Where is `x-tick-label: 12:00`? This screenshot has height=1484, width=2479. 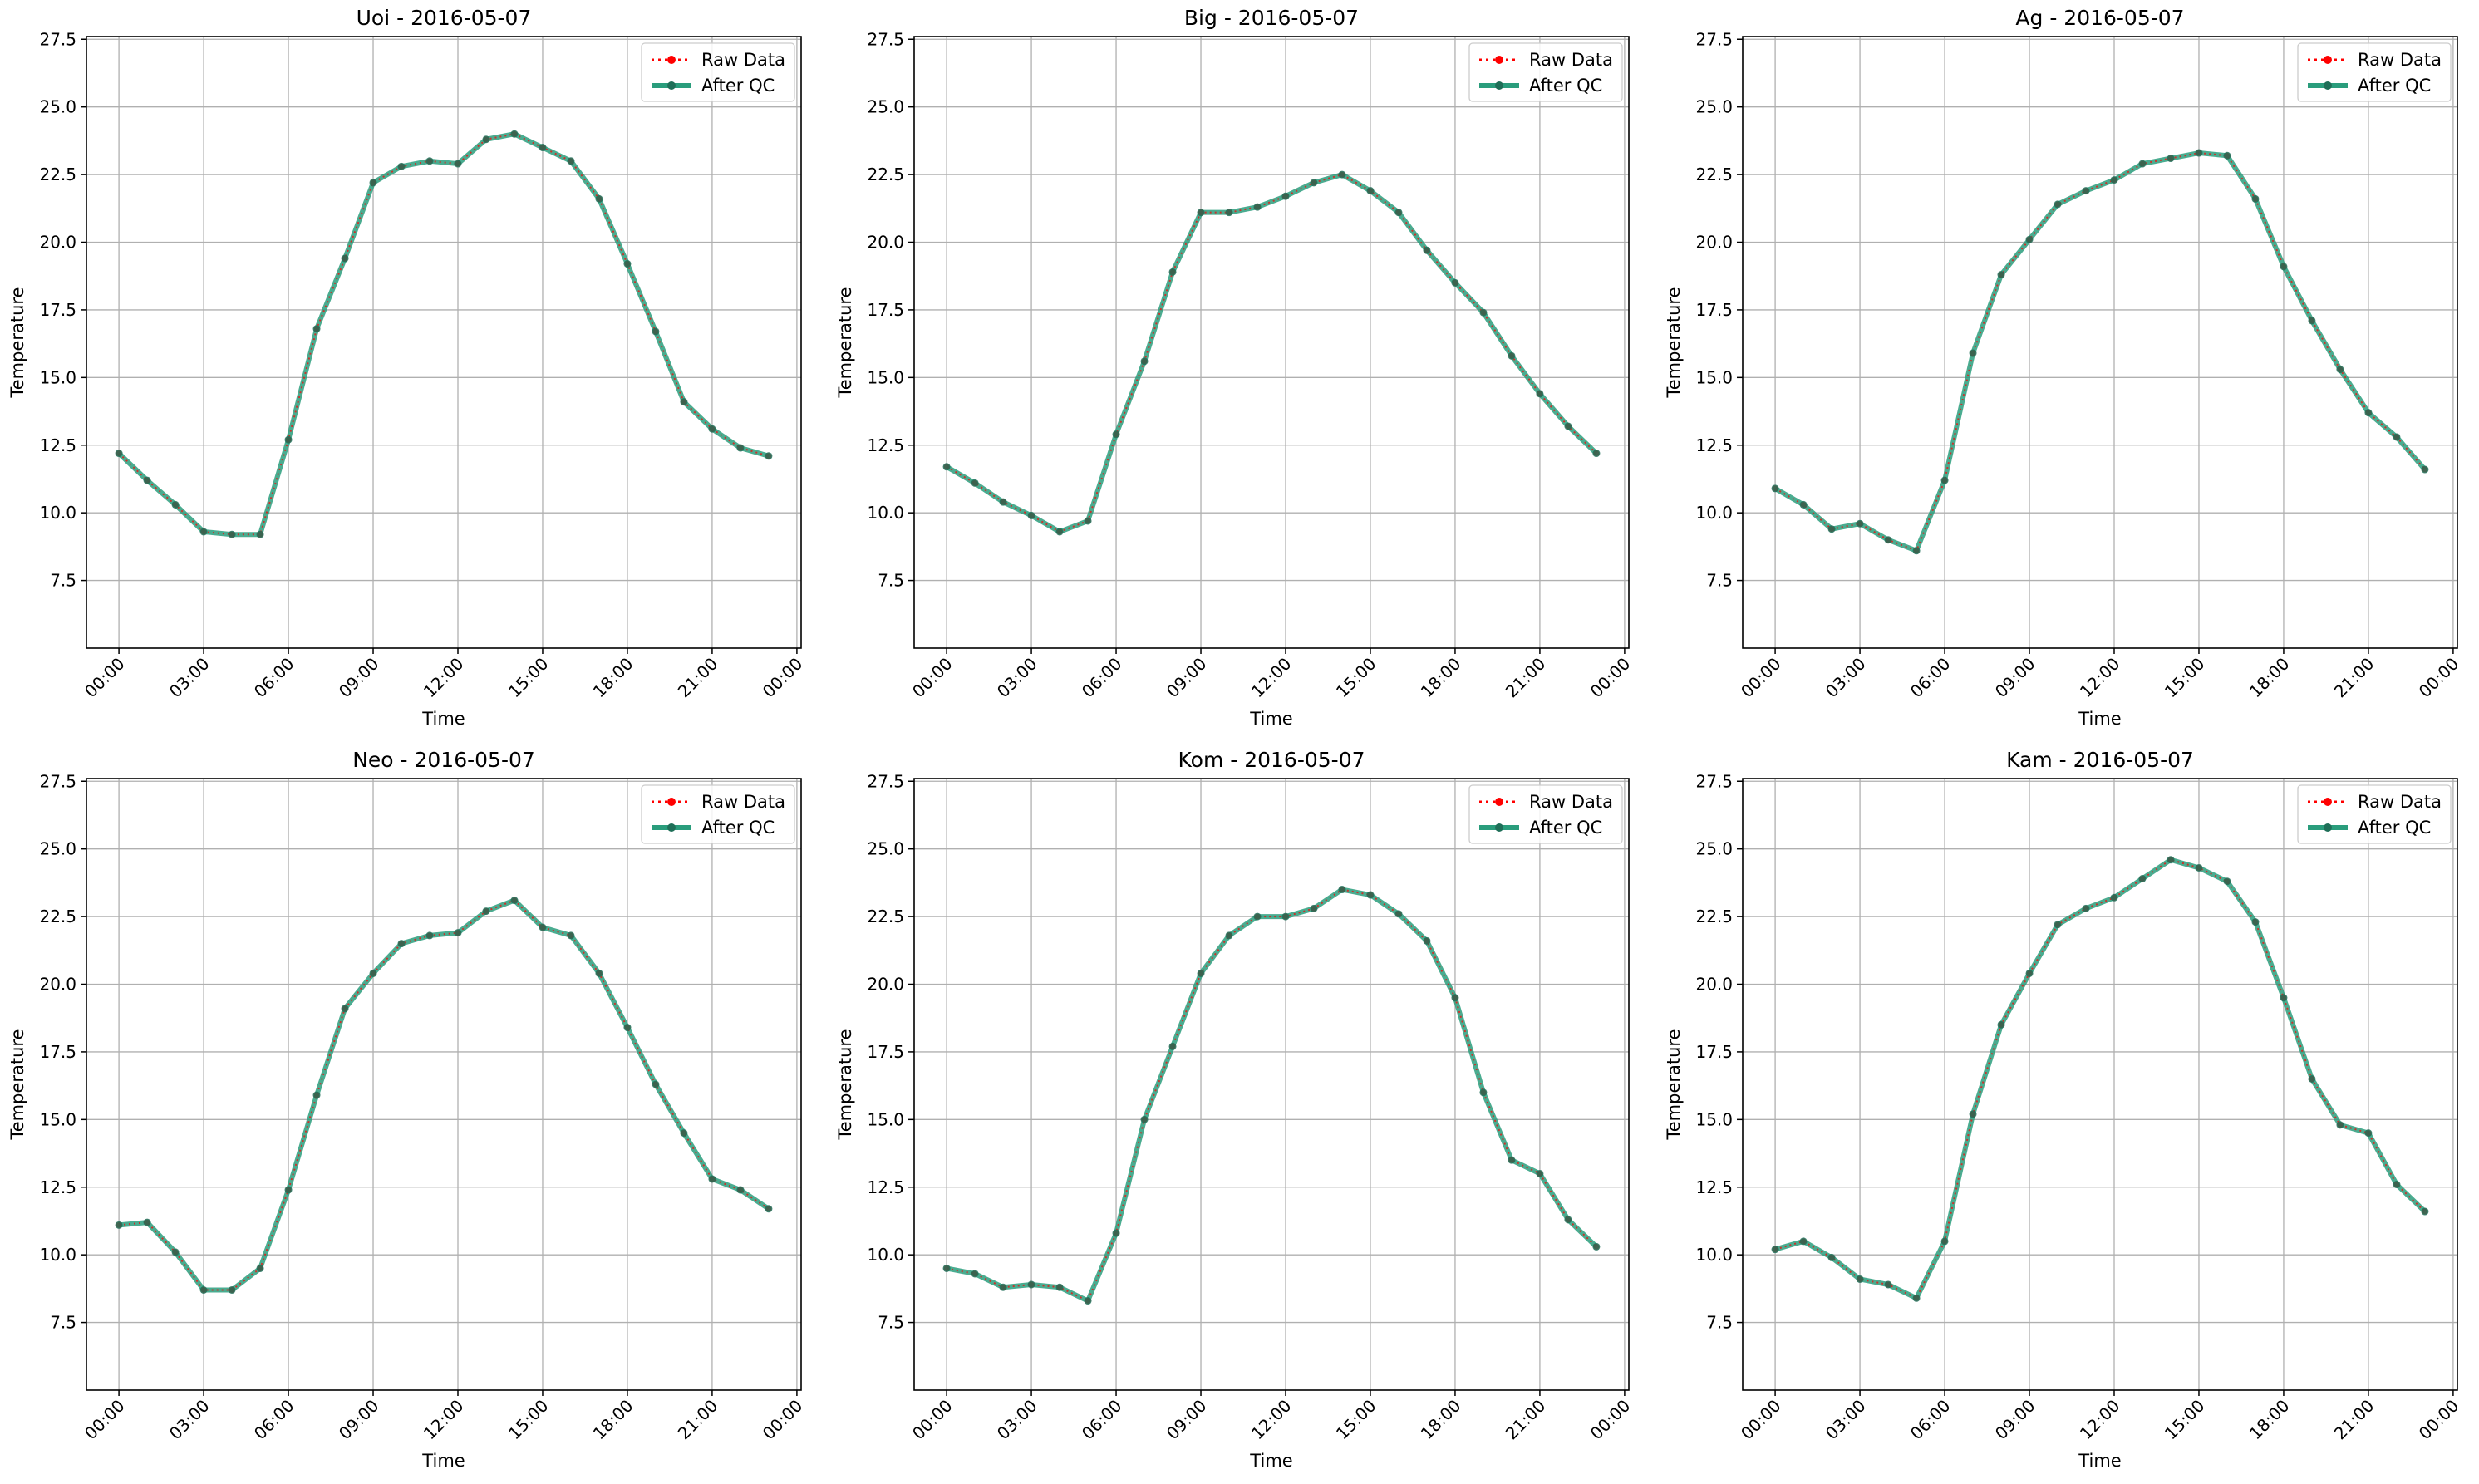 x-tick-label: 12:00 is located at coordinates (1272, 1420).